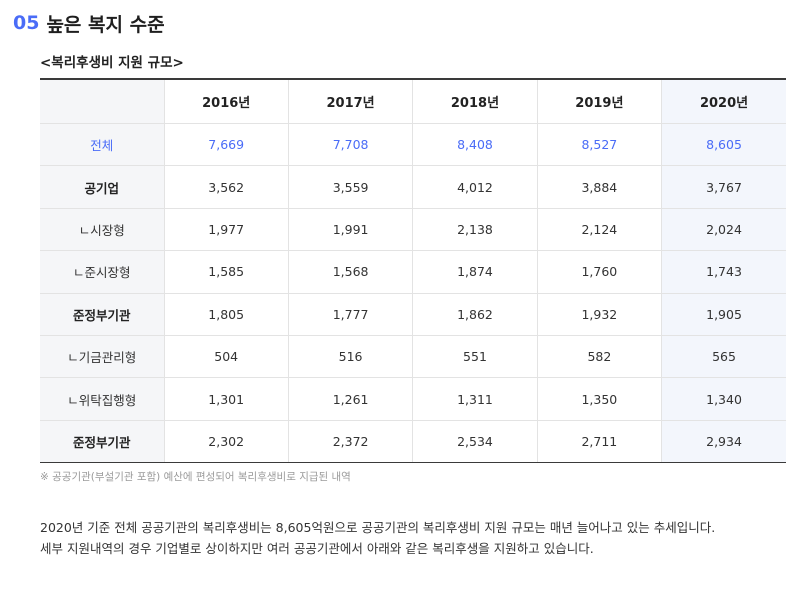 Image resolution: width=800 pixels, height=589 pixels. I want to click on table-row: 공기업 3,562 3,559 4,012 3,884 3,767, so click(413, 187).